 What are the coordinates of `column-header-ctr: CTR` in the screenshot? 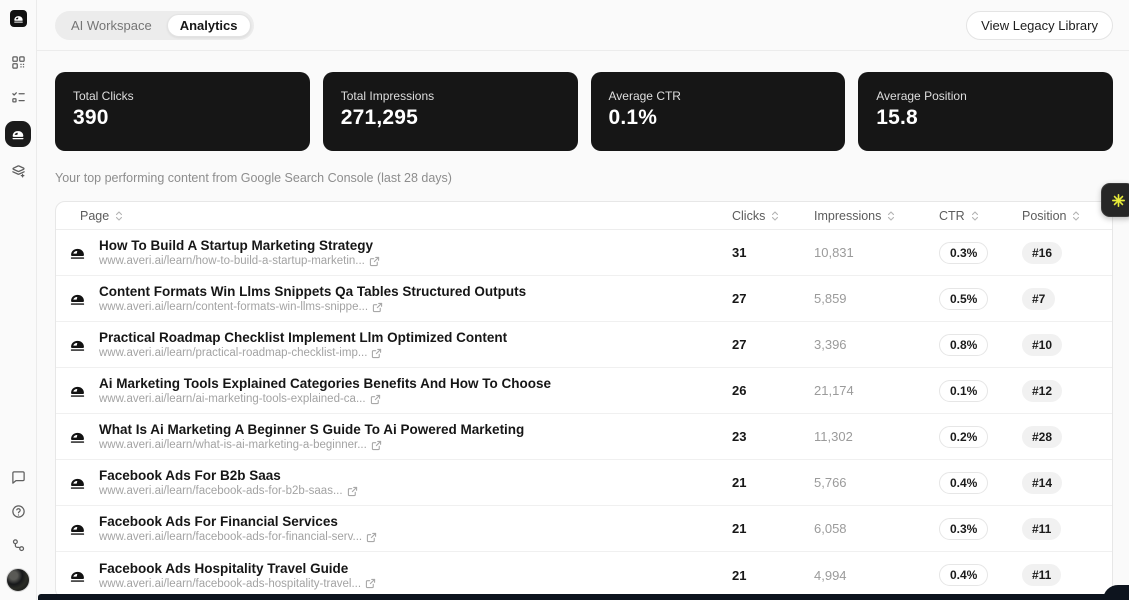 It's located at (980, 216).